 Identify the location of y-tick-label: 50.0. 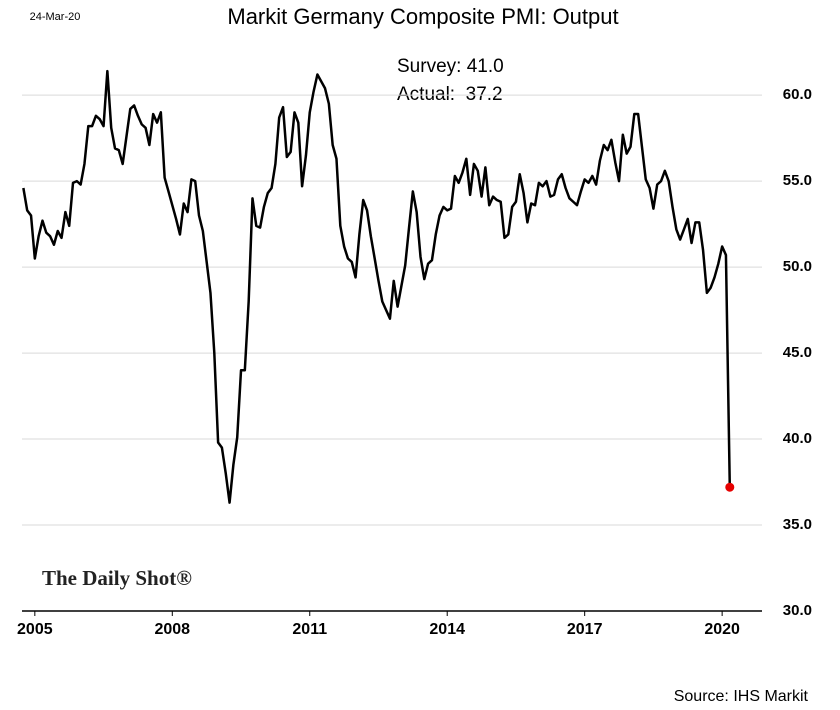
(797, 266).